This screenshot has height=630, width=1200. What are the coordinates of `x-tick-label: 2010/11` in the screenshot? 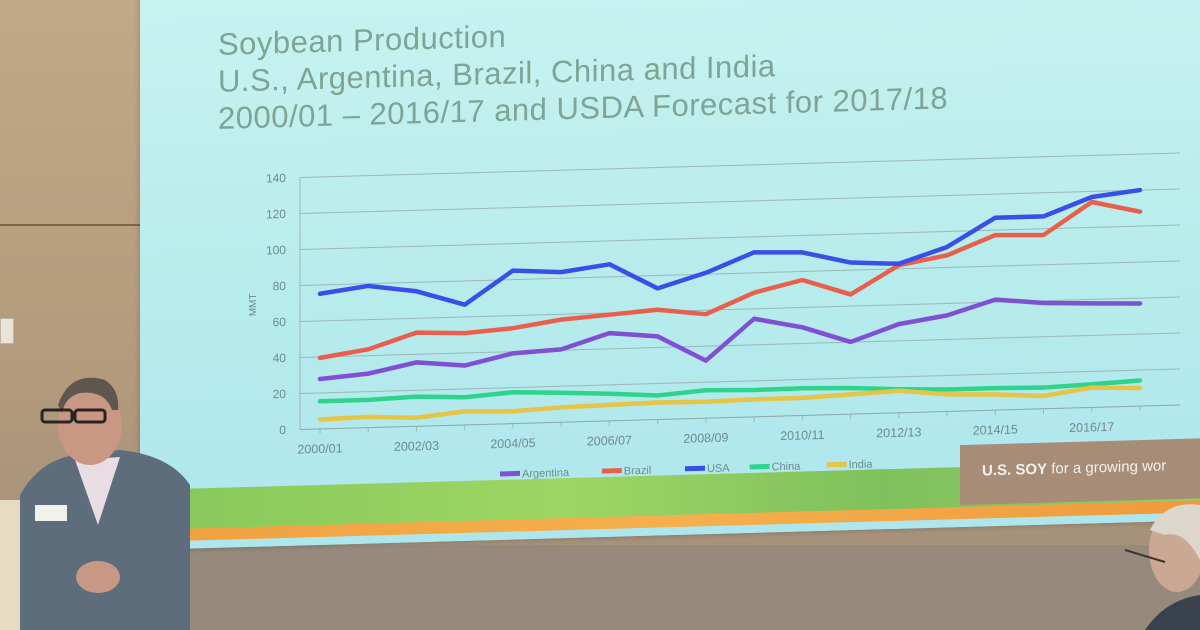 It's located at (802, 435).